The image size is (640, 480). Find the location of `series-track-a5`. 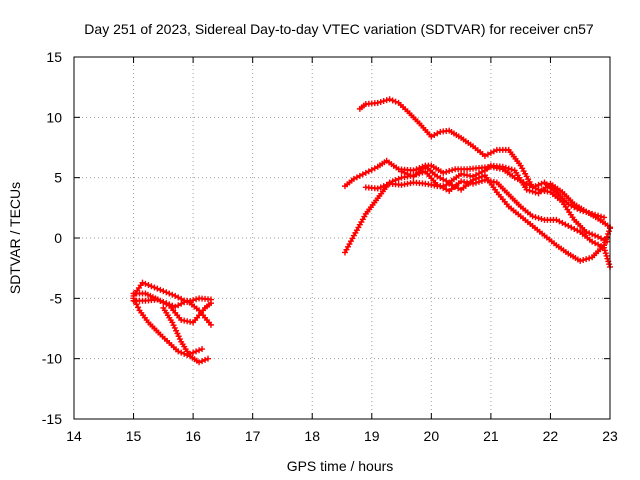

series-track-a5 is located at coordinates (185, 335).